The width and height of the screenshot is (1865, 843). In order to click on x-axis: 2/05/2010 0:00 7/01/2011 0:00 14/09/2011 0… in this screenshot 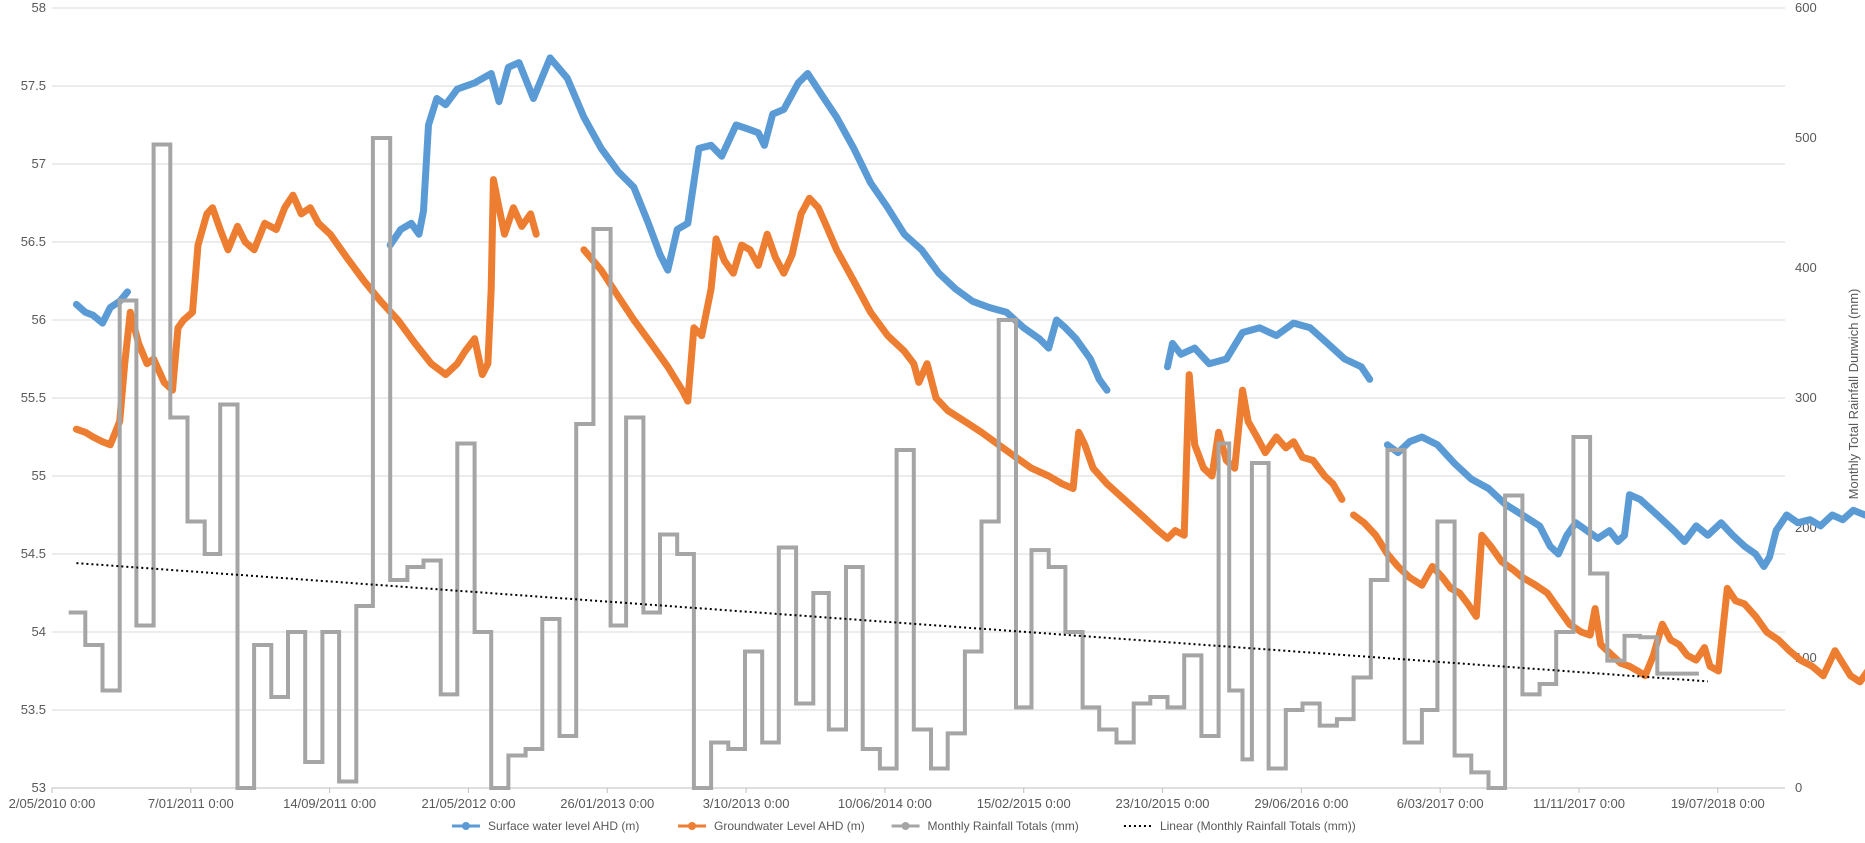, I will do `click(897, 799)`.